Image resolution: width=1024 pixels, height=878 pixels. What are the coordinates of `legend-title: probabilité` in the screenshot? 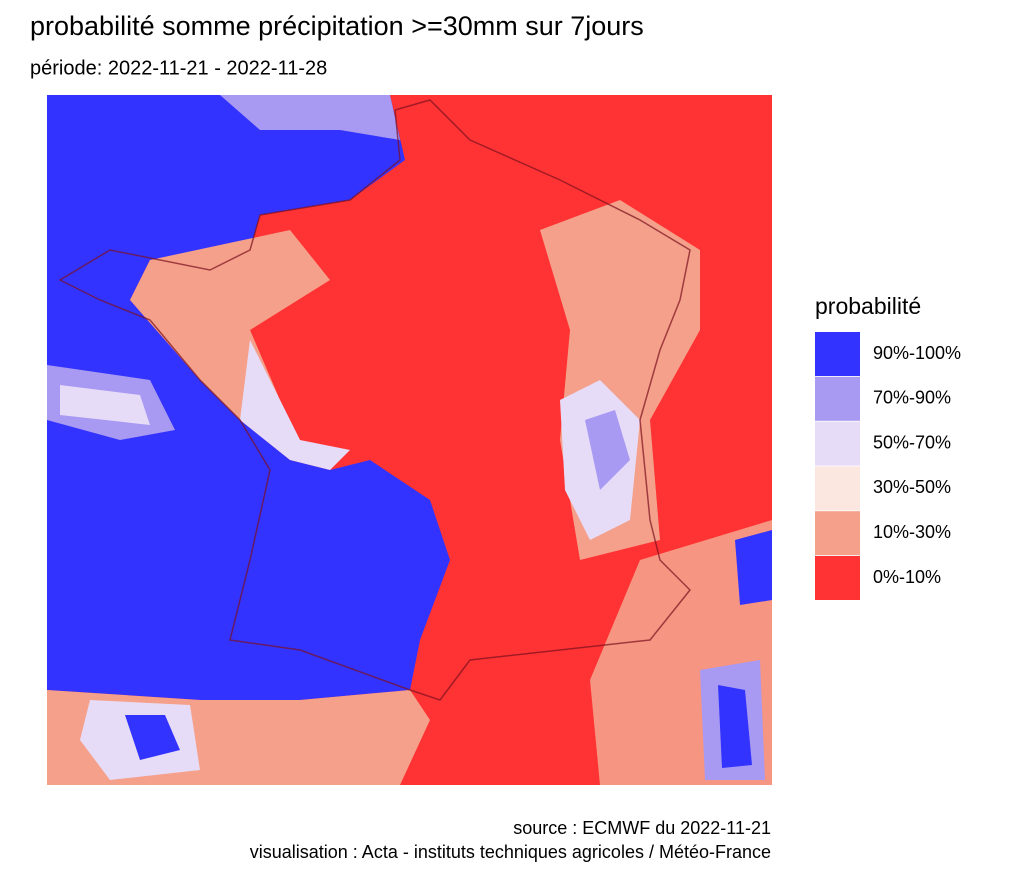 It's located at (868, 306).